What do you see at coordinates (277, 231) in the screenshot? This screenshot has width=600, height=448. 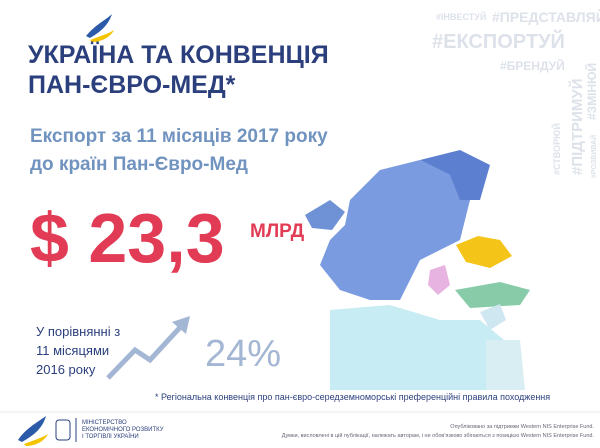 I see `amount-unit: МЛРД` at bounding box center [277, 231].